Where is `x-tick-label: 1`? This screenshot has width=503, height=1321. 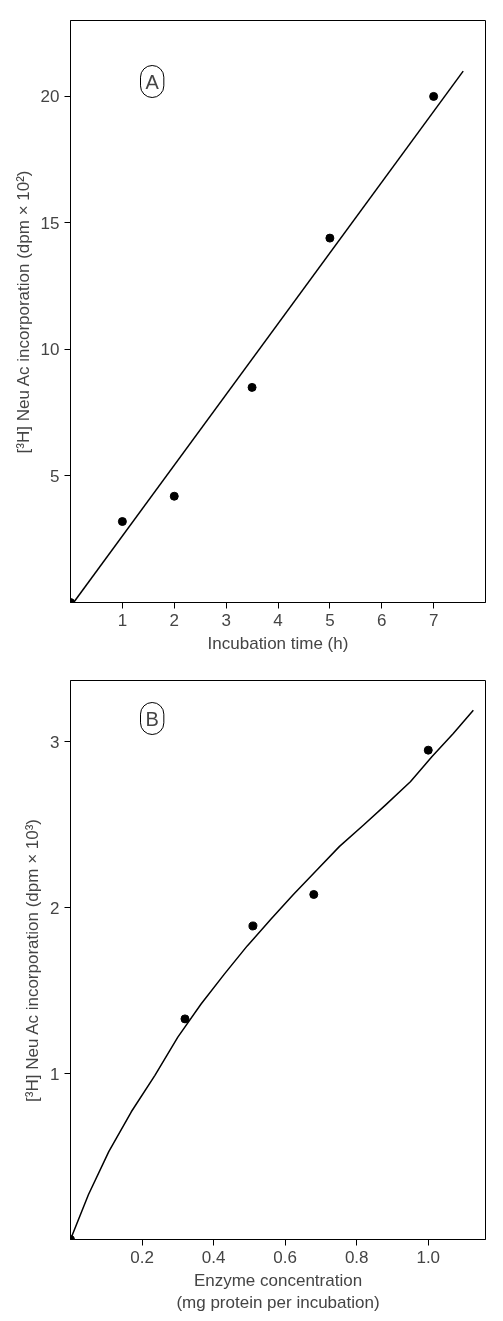 x-tick-label: 1 is located at coordinates (122, 620).